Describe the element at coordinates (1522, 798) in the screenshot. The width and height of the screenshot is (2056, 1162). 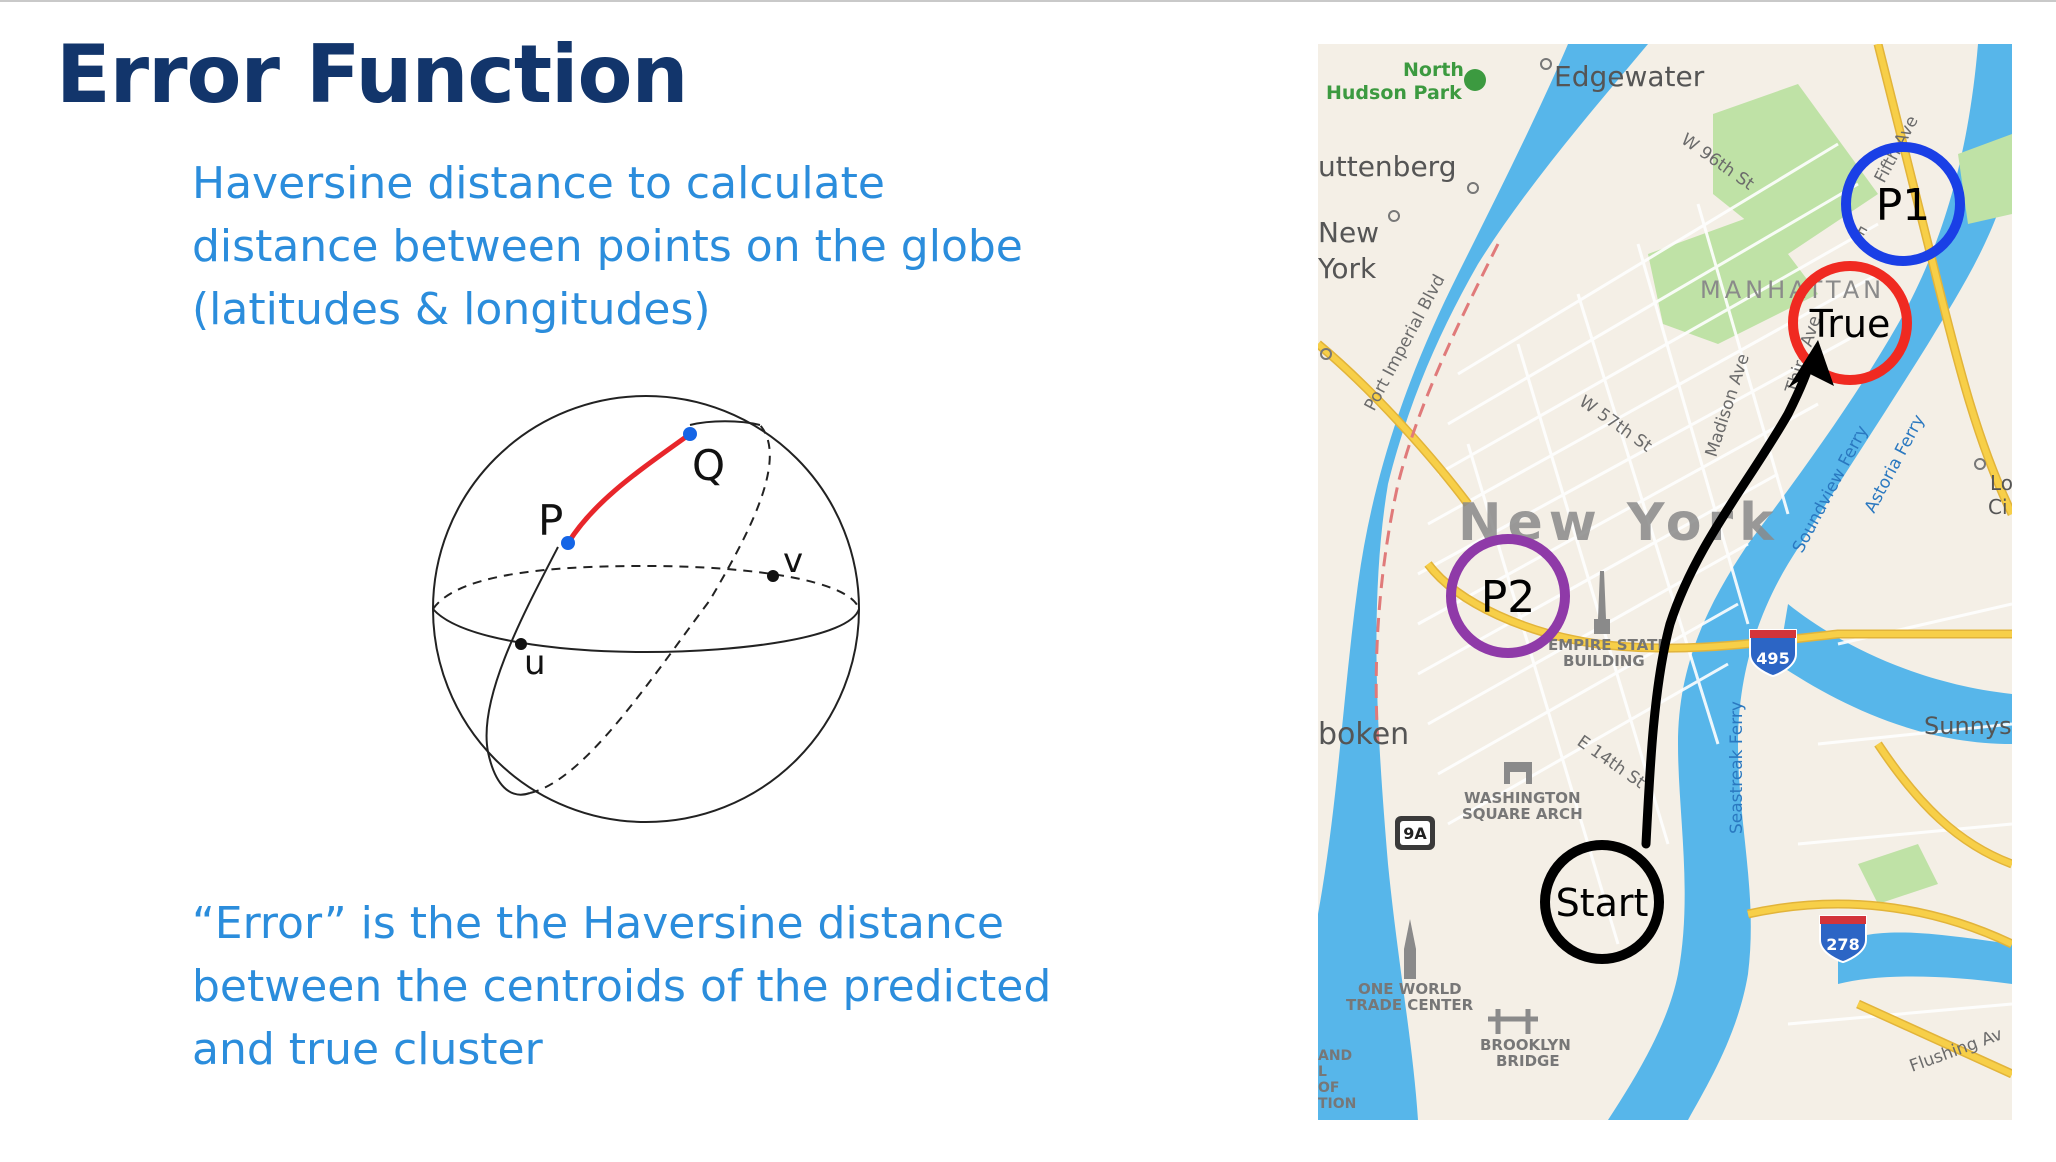
I see `place-washington-1: WASHINGTON` at that location.